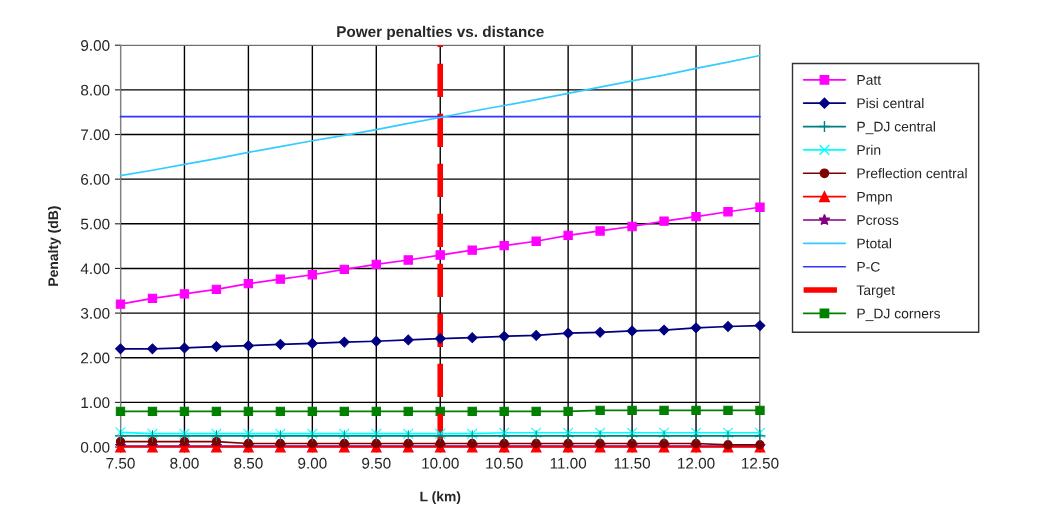 The height and width of the screenshot is (508, 1057). I want to click on legend-label: Pcross, so click(878, 220).